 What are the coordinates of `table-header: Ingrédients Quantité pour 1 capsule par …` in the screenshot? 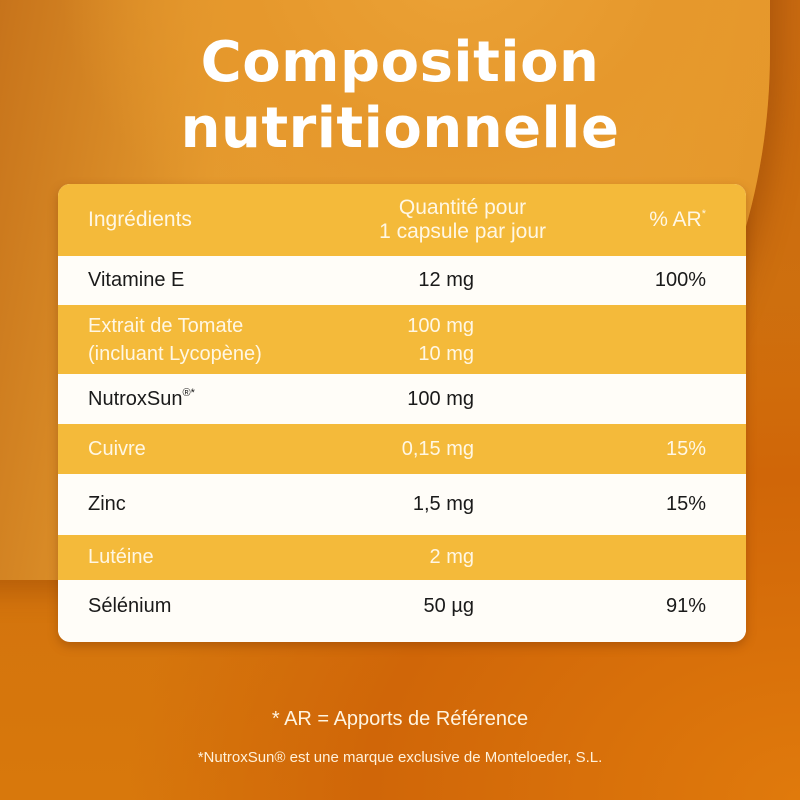 It's located at (402, 220).